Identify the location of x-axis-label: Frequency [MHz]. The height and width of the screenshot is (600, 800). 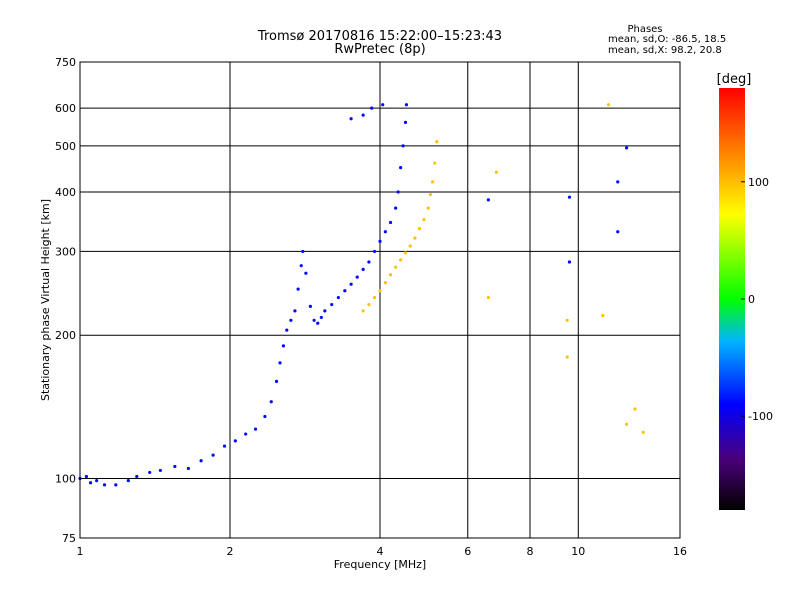
(380, 564).